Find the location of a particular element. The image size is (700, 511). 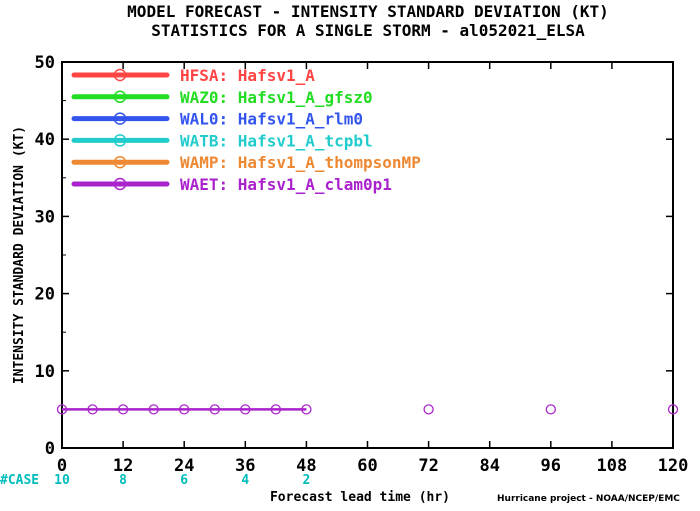

x-tick-label-36: 36 is located at coordinates (245, 466).